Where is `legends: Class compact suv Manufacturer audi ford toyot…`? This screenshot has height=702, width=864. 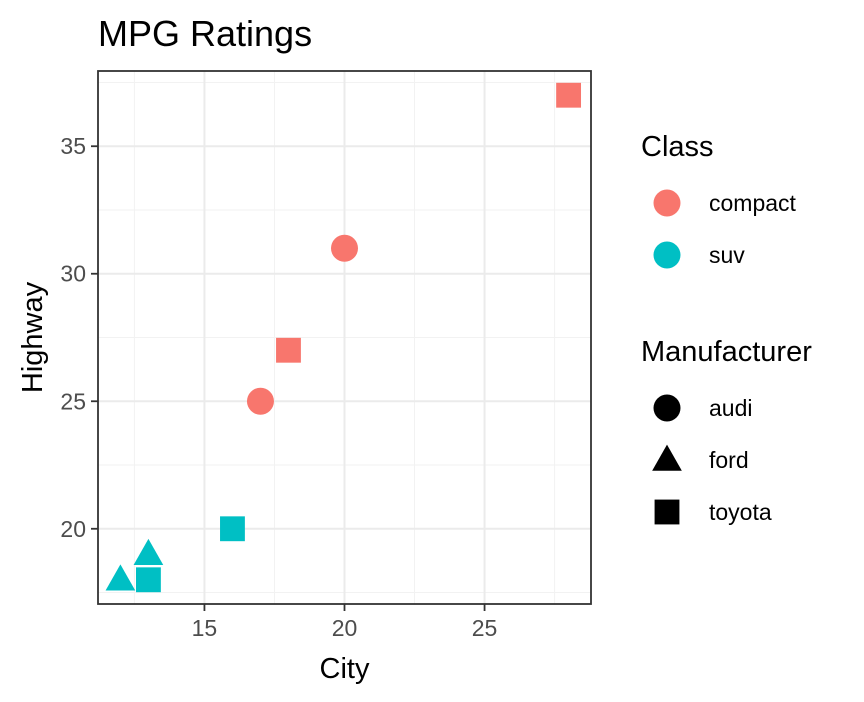
legends: Class compact suv Manufacturer audi ford toyot… is located at coordinates (726, 328).